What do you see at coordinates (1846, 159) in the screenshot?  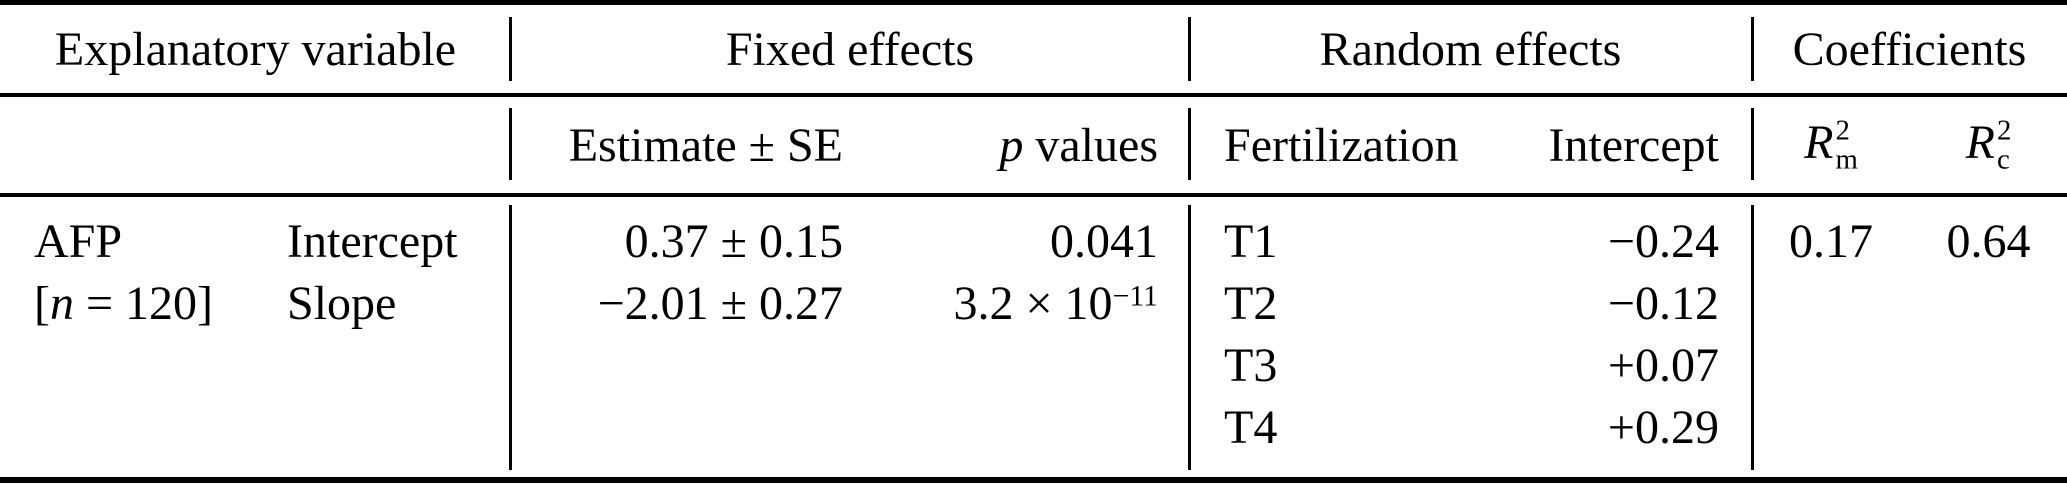 I see `r2m-subscript: m` at bounding box center [1846, 159].